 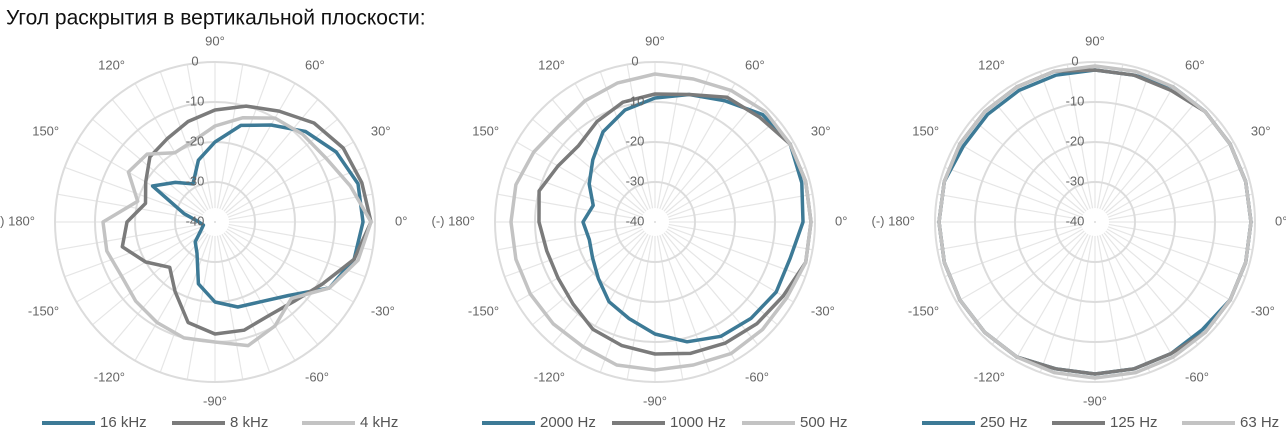 I want to click on legend-label: 125 Hz, so click(x=1134, y=422).